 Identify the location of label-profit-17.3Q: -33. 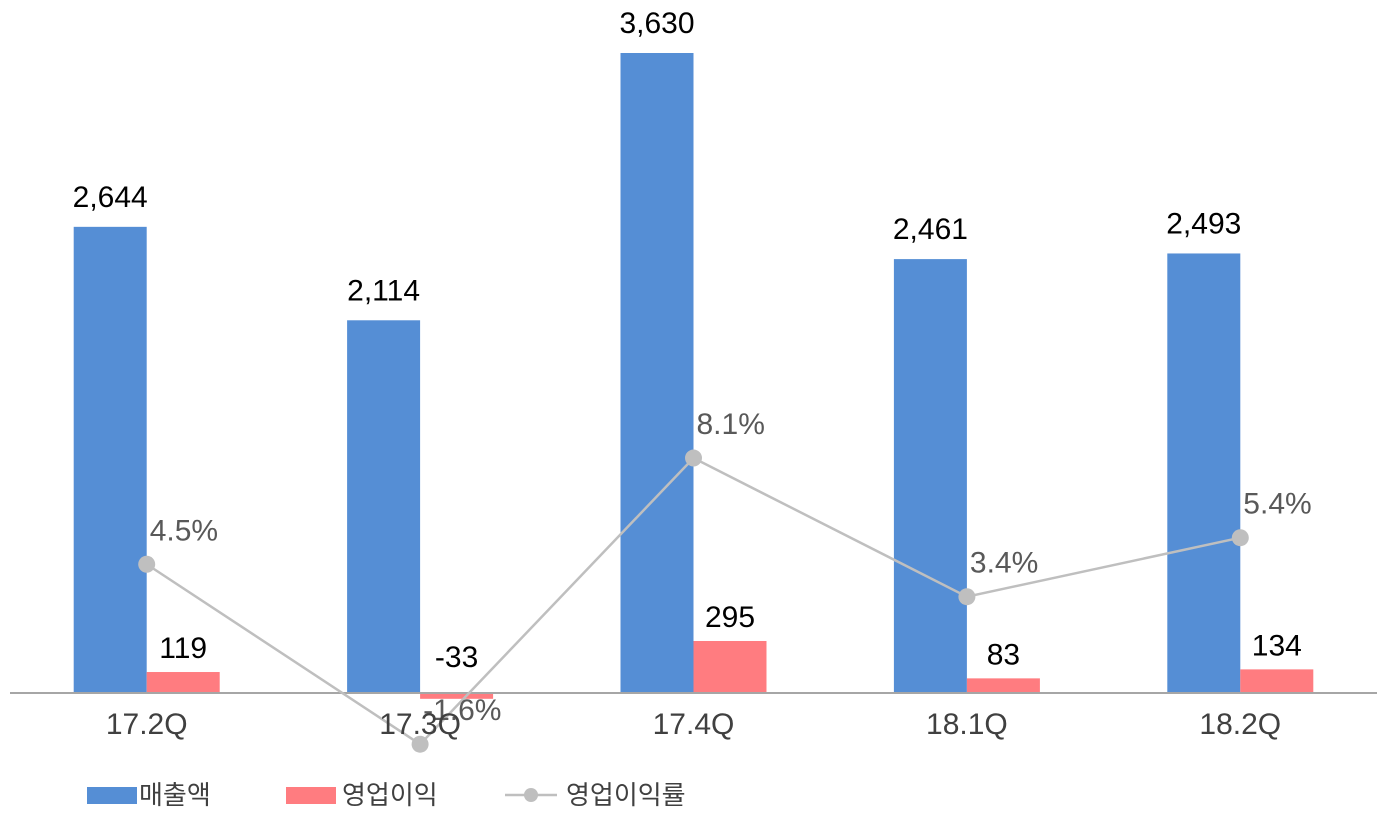
(456, 657).